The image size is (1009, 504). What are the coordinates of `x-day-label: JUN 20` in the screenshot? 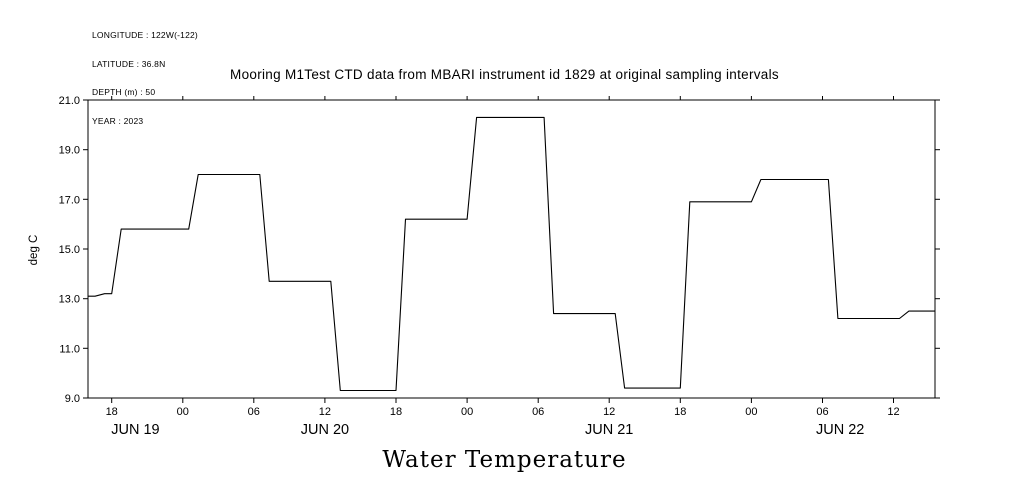 It's located at (325, 430).